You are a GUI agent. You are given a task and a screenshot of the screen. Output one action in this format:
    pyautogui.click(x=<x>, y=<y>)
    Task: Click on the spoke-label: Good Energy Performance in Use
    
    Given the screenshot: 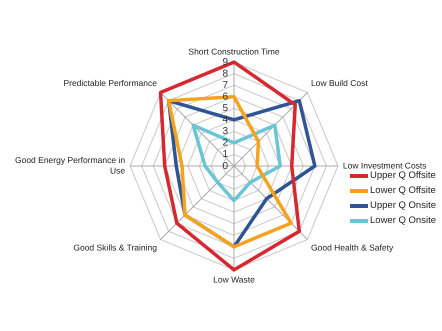 What is the action you would take?
    pyautogui.click(x=70, y=165)
    